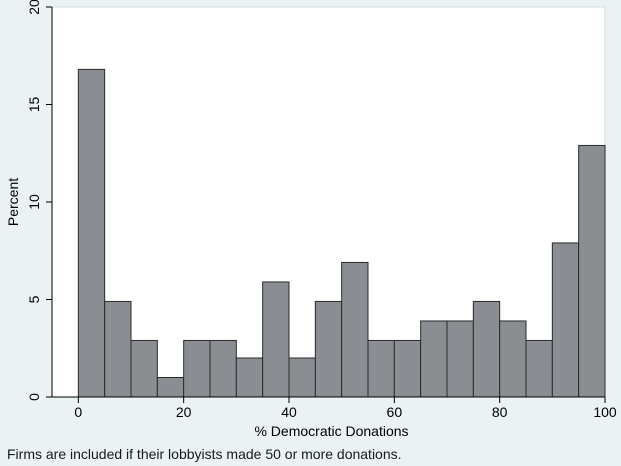 This screenshot has width=621, height=466. I want to click on y-tick-label: 15, so click(34, 105).